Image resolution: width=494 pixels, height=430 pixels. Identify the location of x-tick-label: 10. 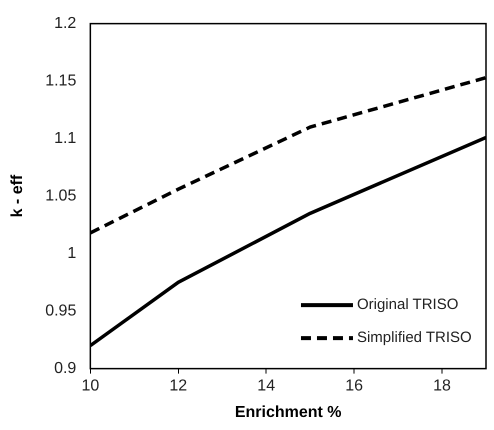
(90, 386).